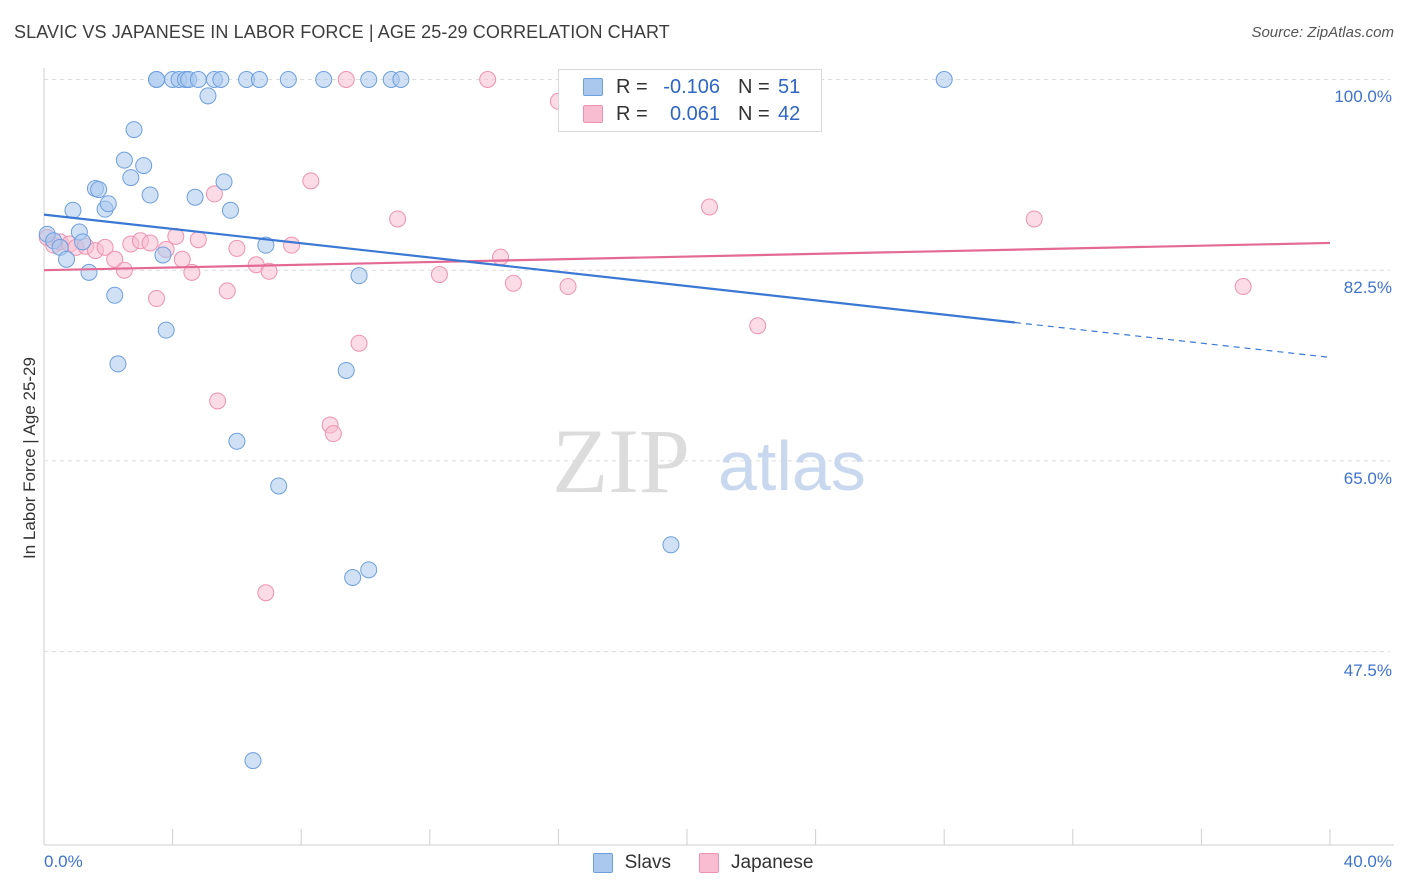 The image size is (1406, 892). What do you see at coordinates (1322, 32) in the screenshot?
I see `source-credit: Source: ZipAtlas.com` at bounding box center [1322, 32].